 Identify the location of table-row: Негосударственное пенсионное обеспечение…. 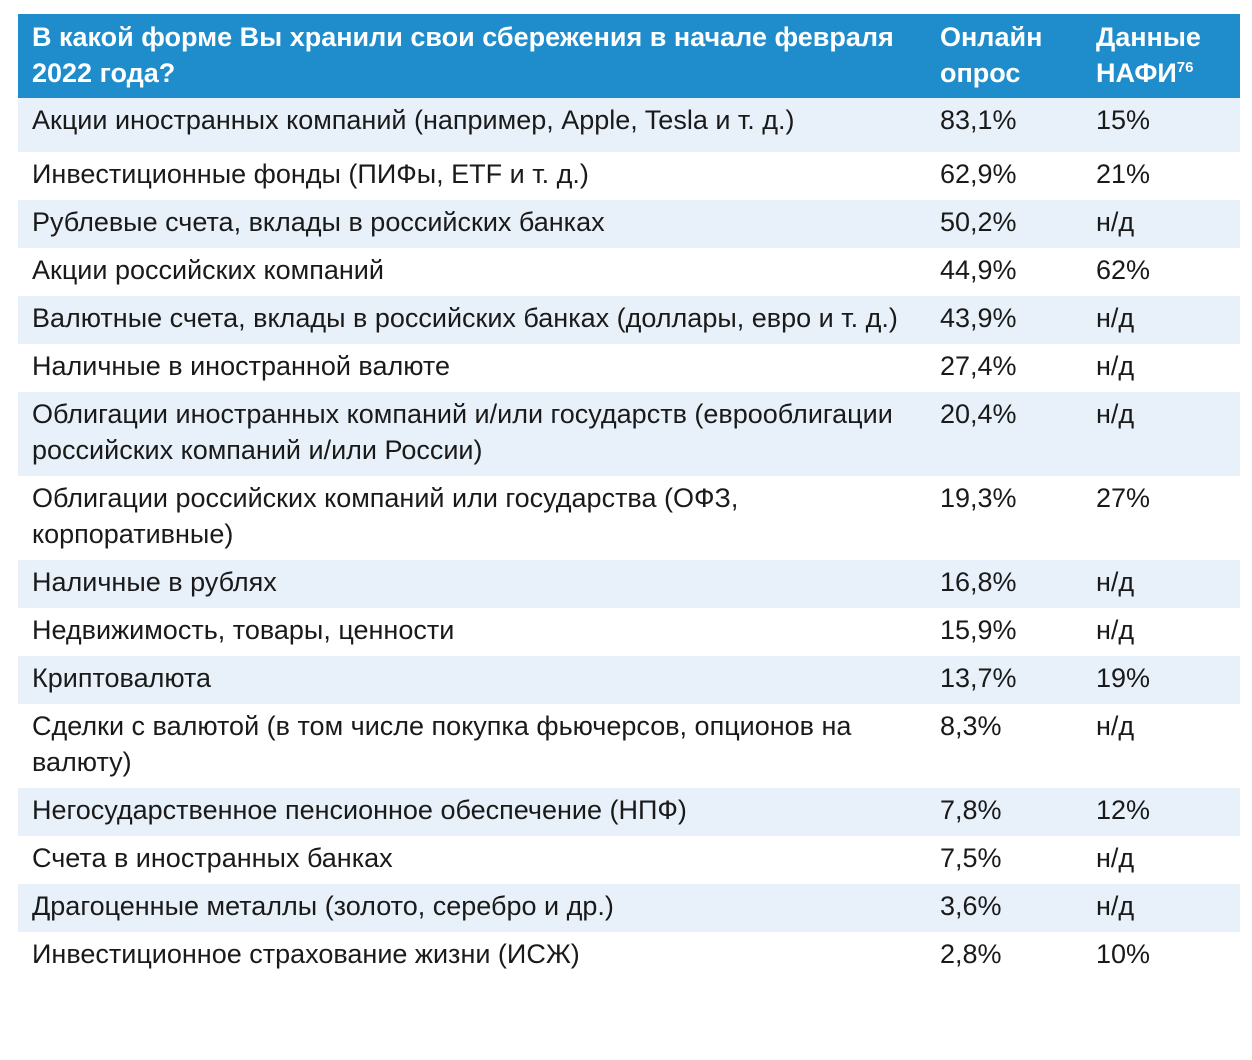
(629, 812).